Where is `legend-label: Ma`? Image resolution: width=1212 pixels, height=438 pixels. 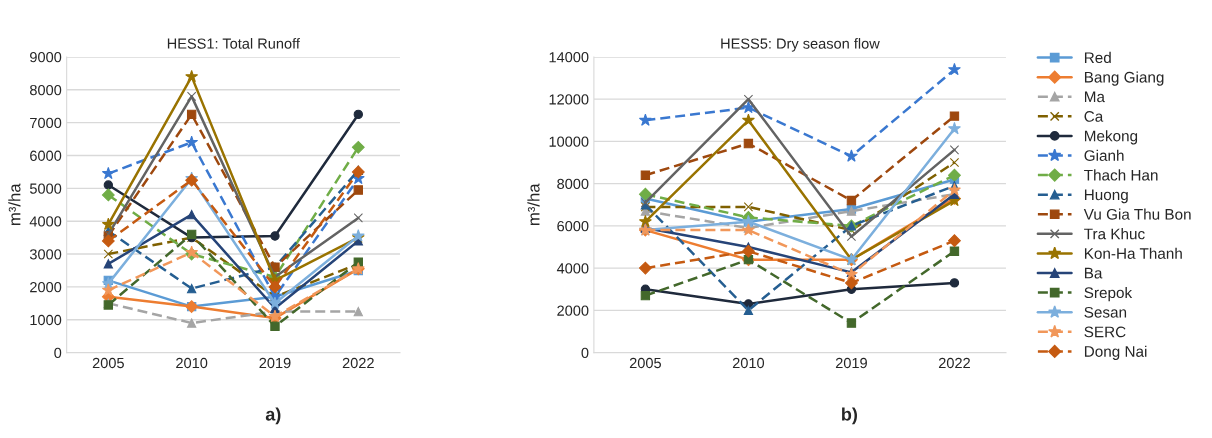 legend-label: Ma is located at coordinates (1094, 97).